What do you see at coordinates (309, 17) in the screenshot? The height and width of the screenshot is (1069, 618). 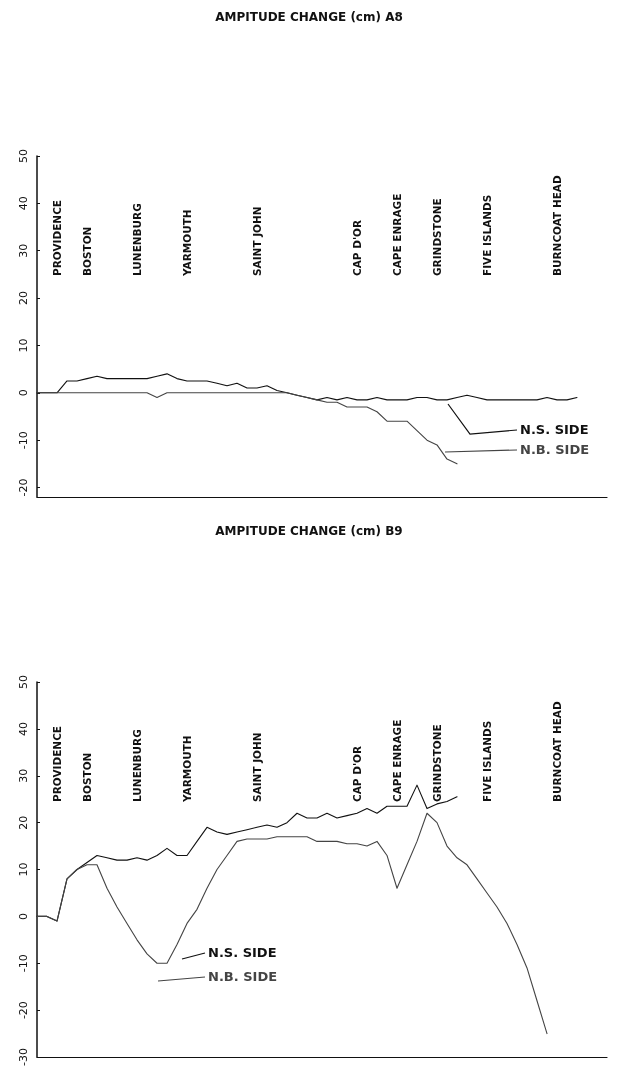 I see `chart-title: AMPITUDE CHANGE (cm) A8` at bounding box center [309, 17].